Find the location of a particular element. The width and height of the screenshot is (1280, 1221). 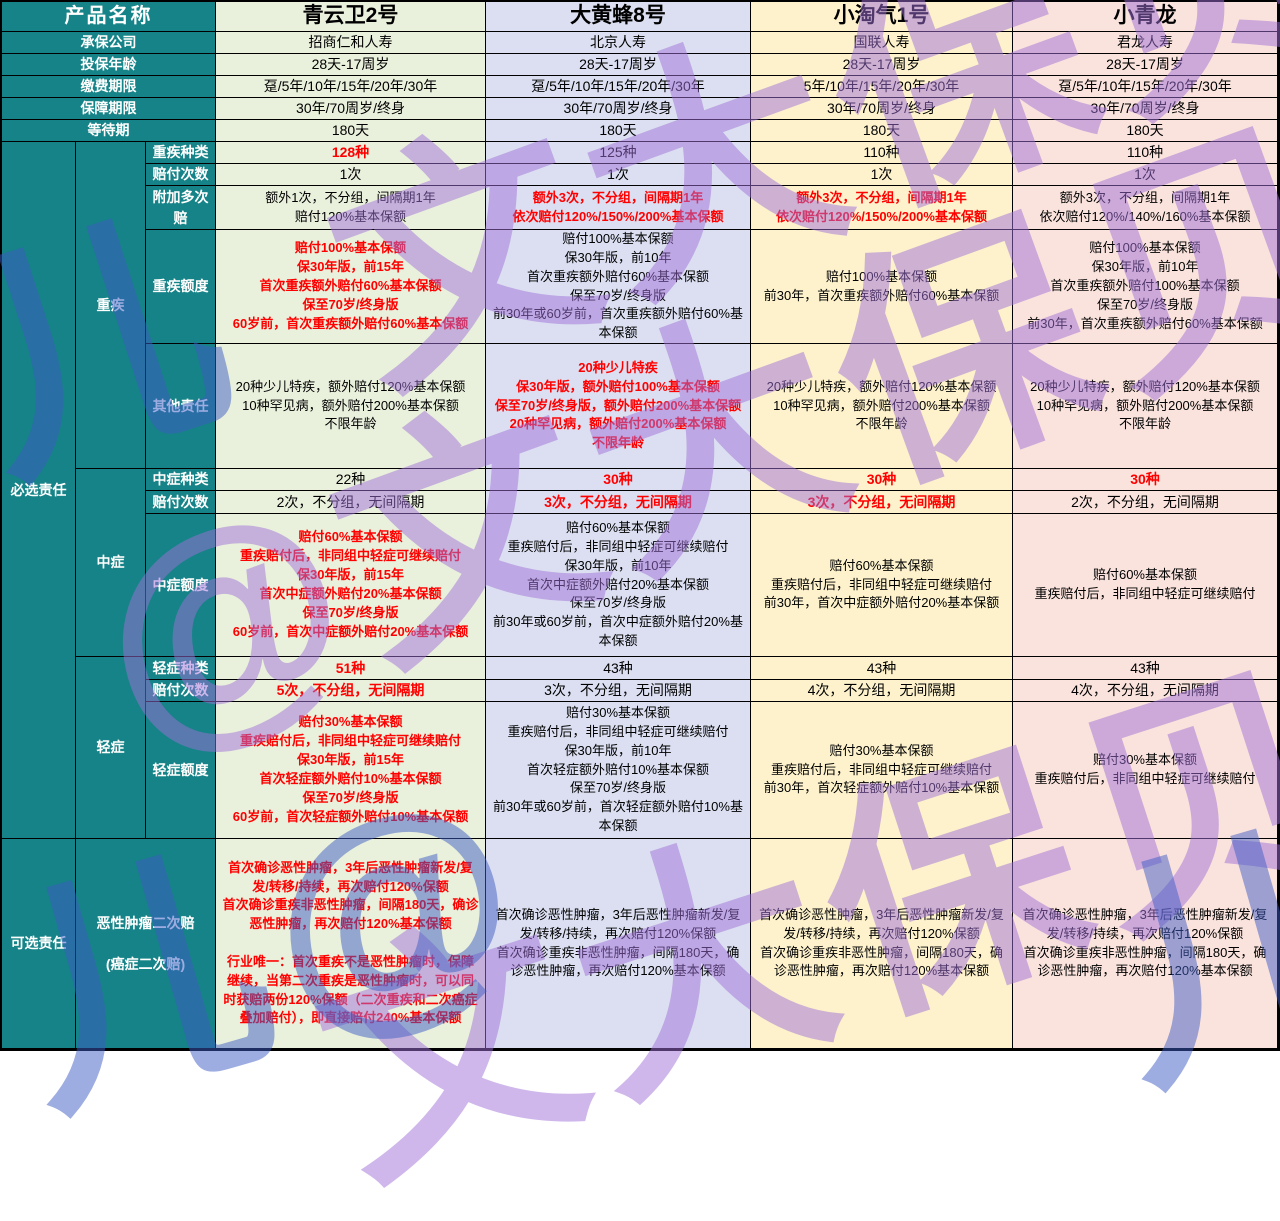

product-header-xiaoqinglong: 小青龙 is located at coordinates (1145, 17).